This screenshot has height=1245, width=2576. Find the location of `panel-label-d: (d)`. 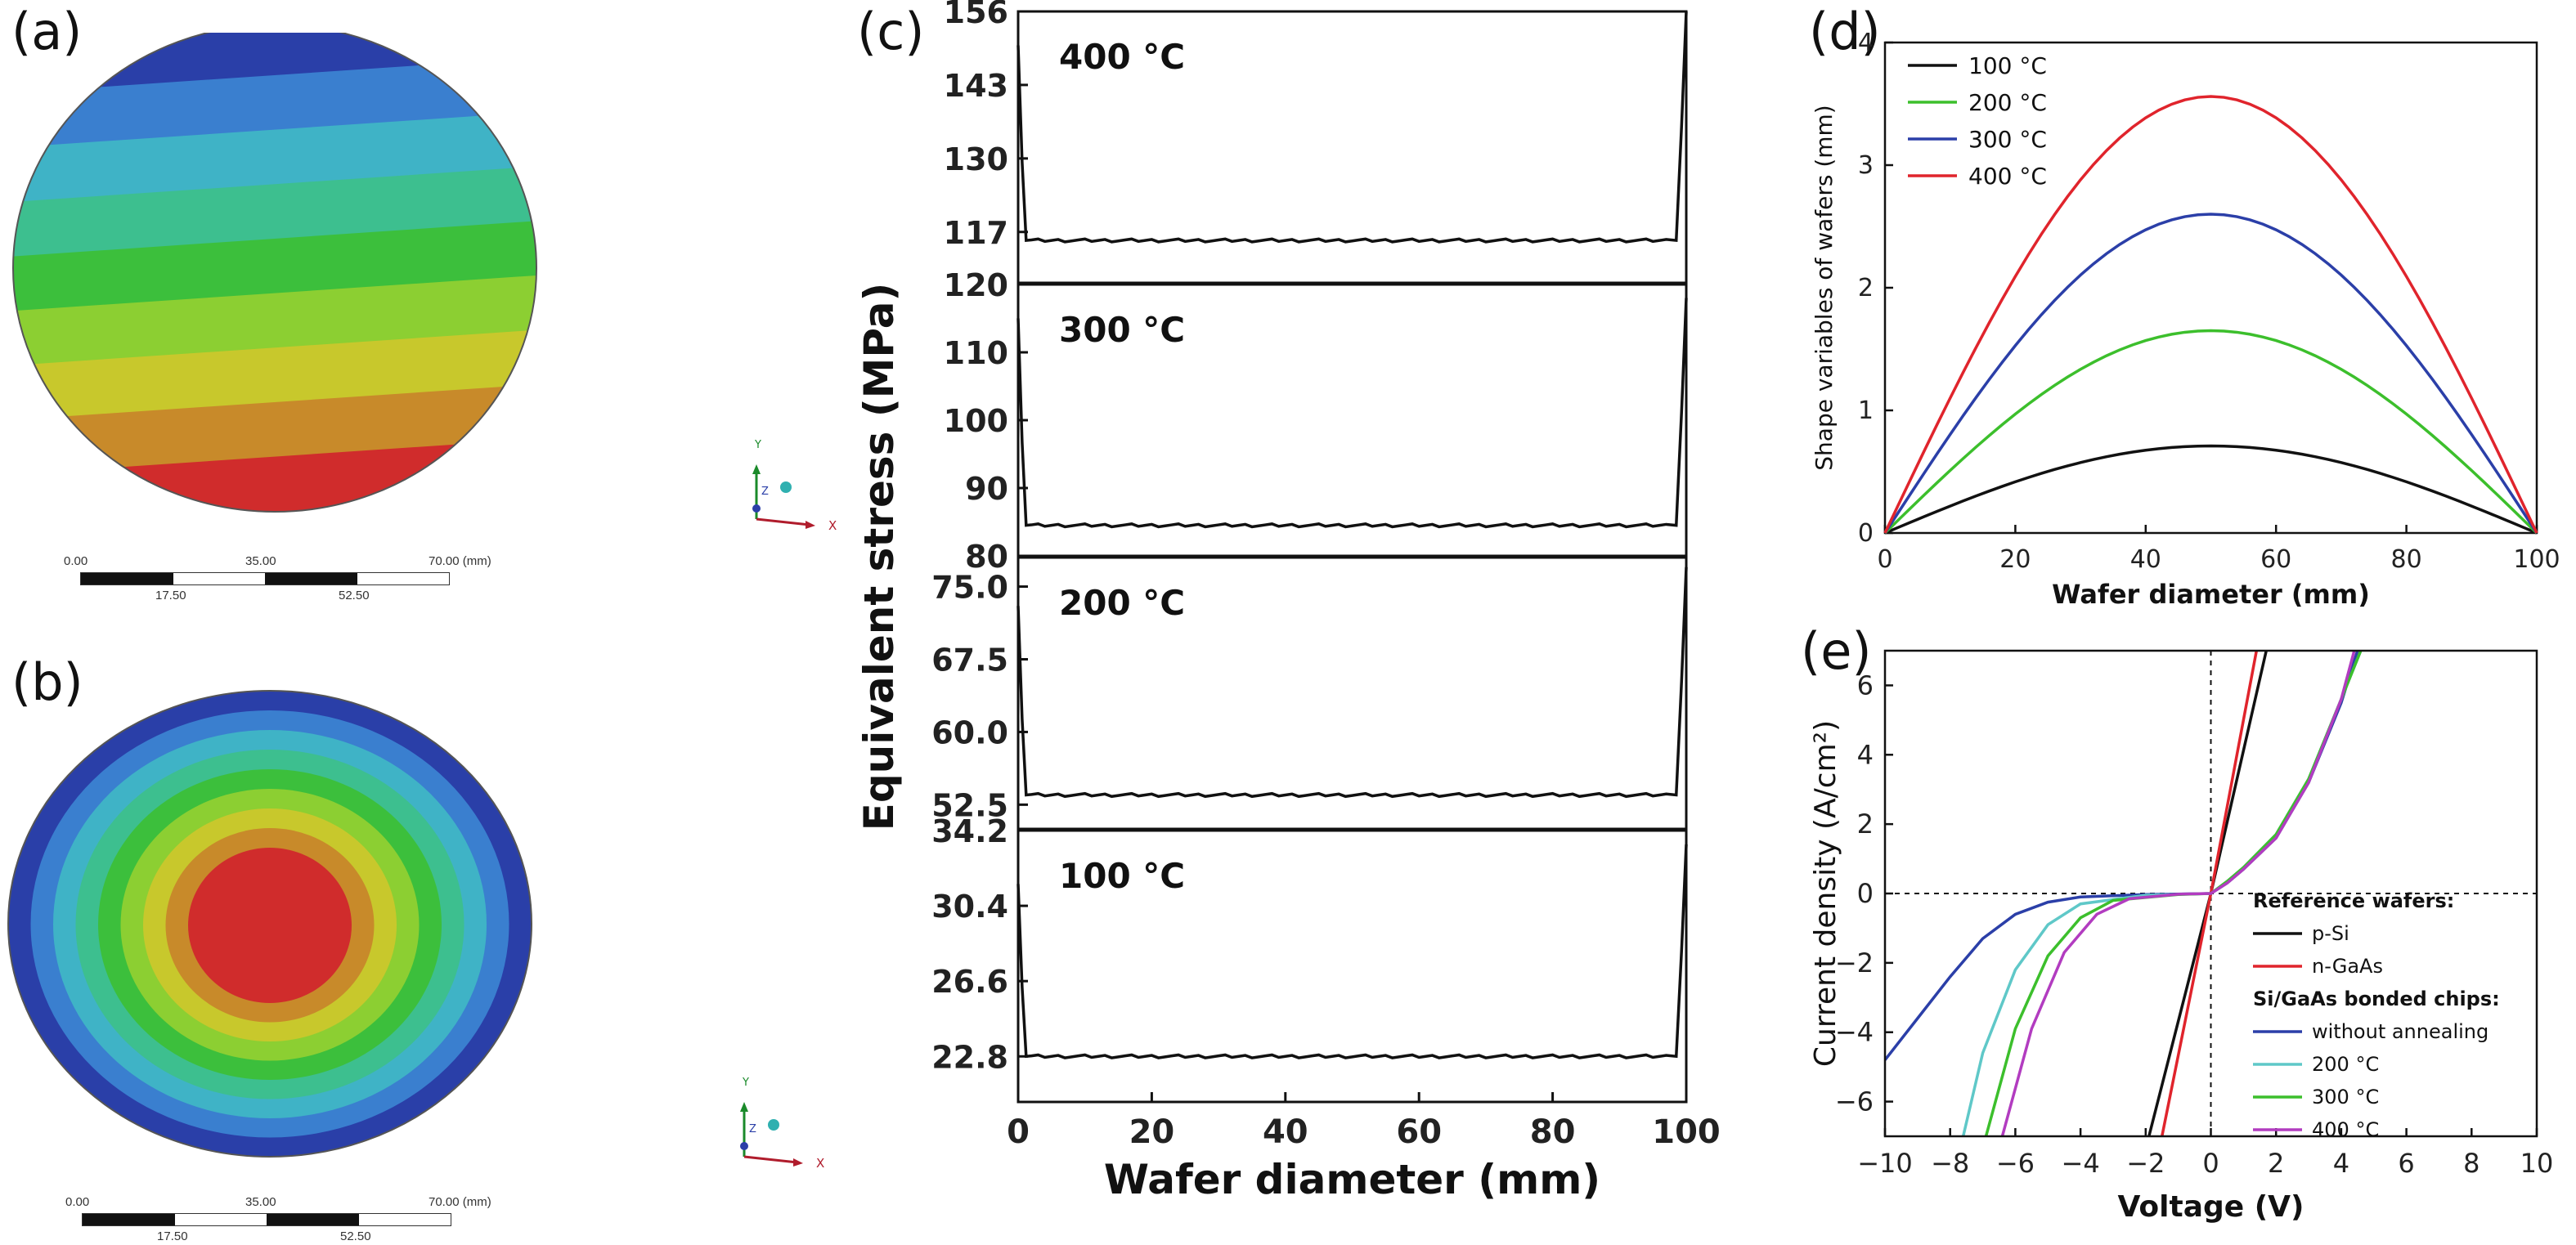

panel-label-d: (d) is located at coordinates (1845, 31).